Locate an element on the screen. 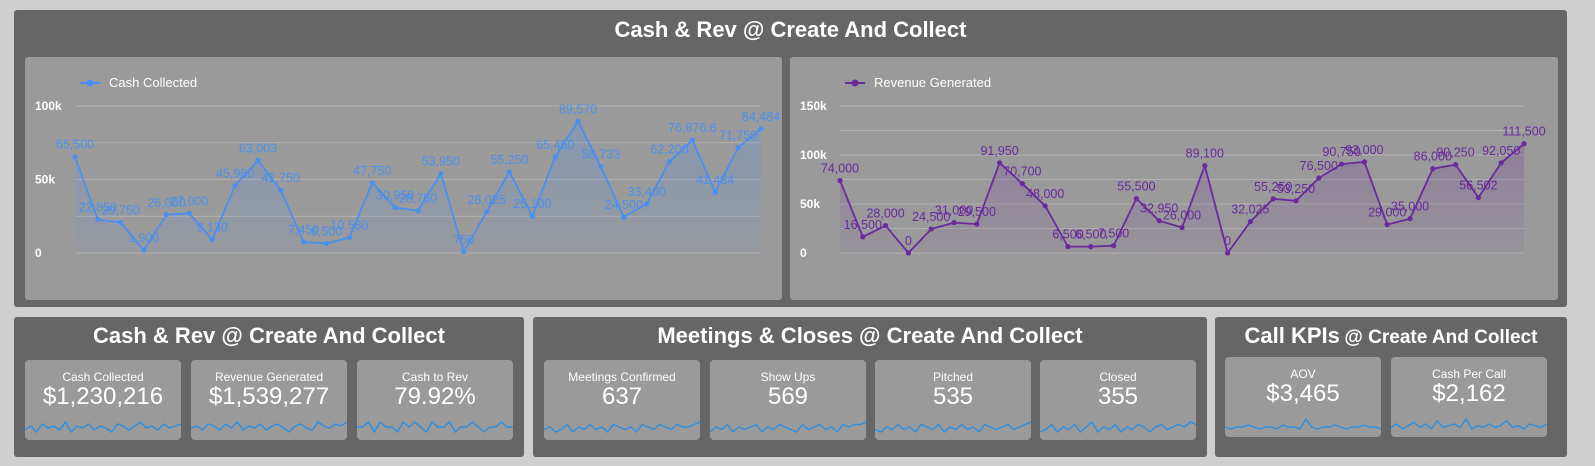 This screenshot has height=466, width=1595. kpi-pitched: Pitched 535 is located at coordinates (953, 400).